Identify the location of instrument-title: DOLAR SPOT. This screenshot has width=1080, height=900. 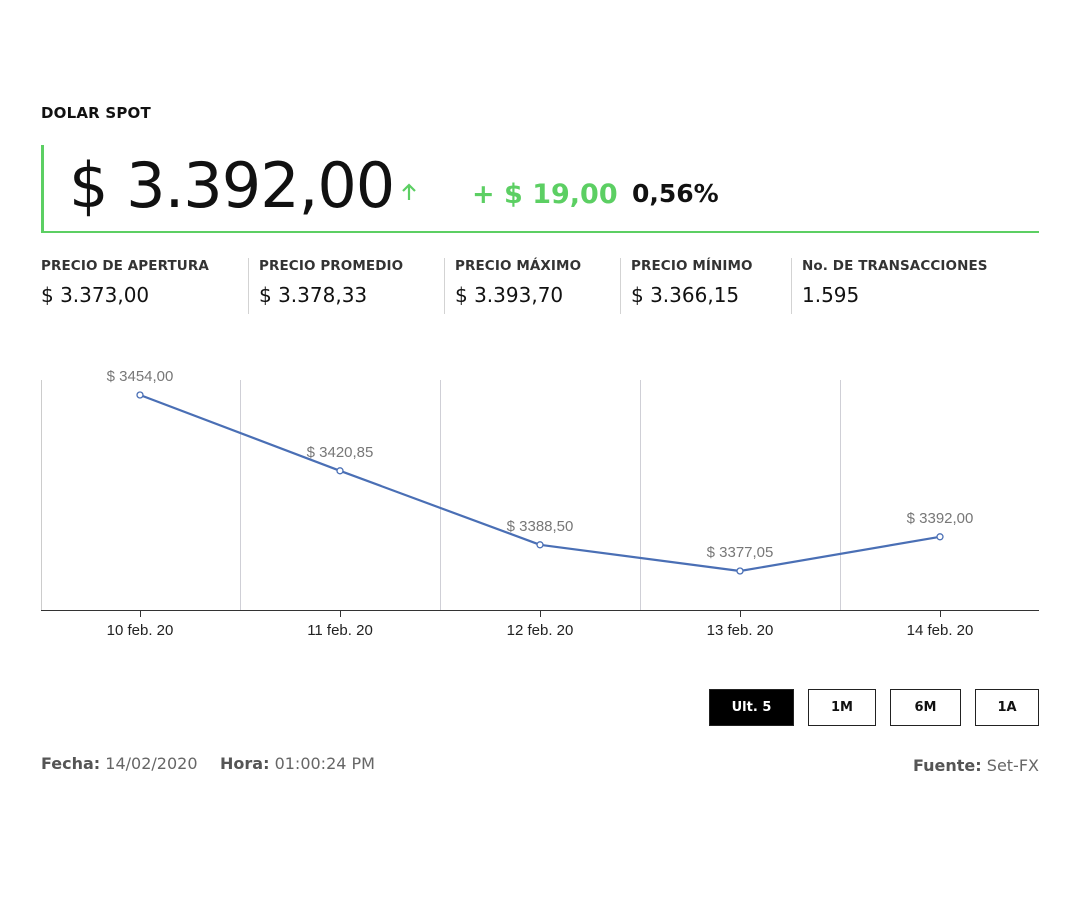
(96, 113).